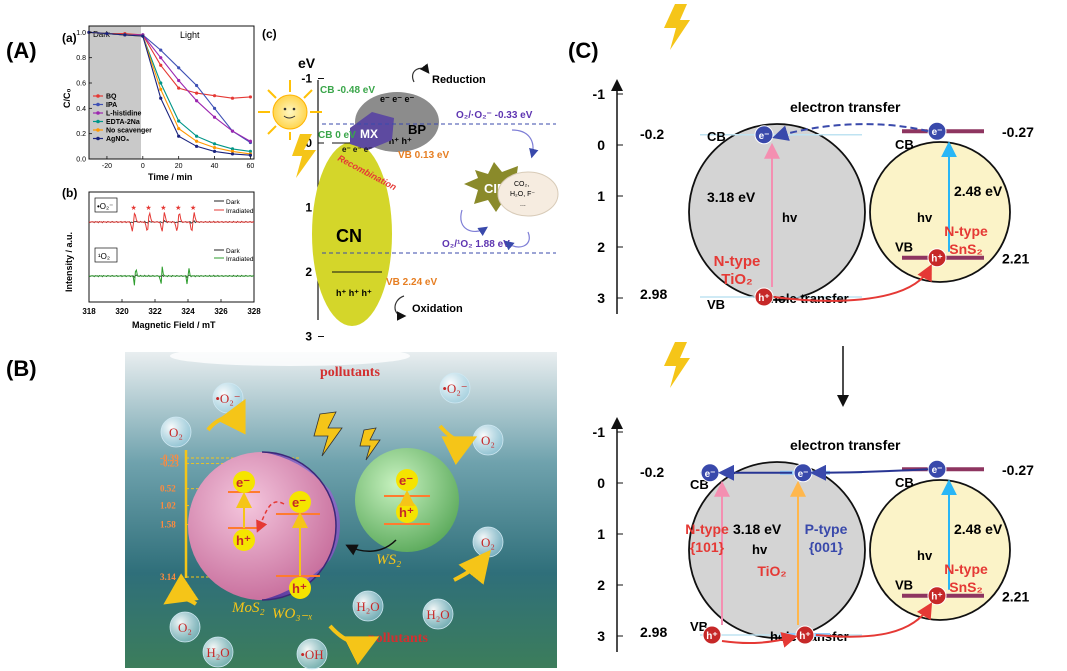 The image size is (1067, 671). Describe the element at coordinates (400, 308) in the screenshot. I see `oxidation-arrow` at that location.